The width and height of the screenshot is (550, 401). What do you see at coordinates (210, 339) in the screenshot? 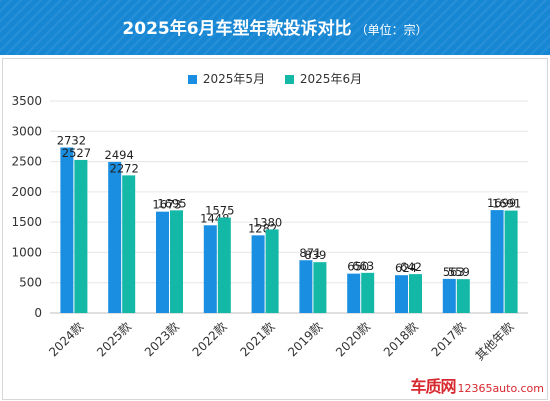
I see `x-tick-label: 2022款` at bounding box center [210, 339].